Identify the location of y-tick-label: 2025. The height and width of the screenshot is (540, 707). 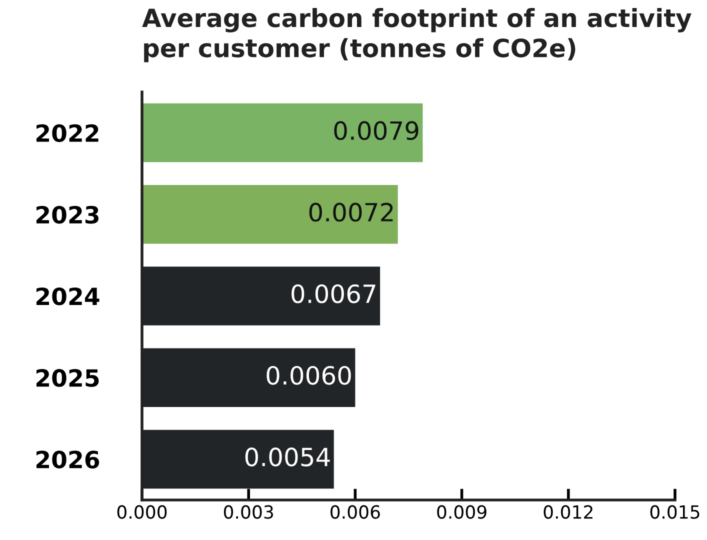
(67, 378).